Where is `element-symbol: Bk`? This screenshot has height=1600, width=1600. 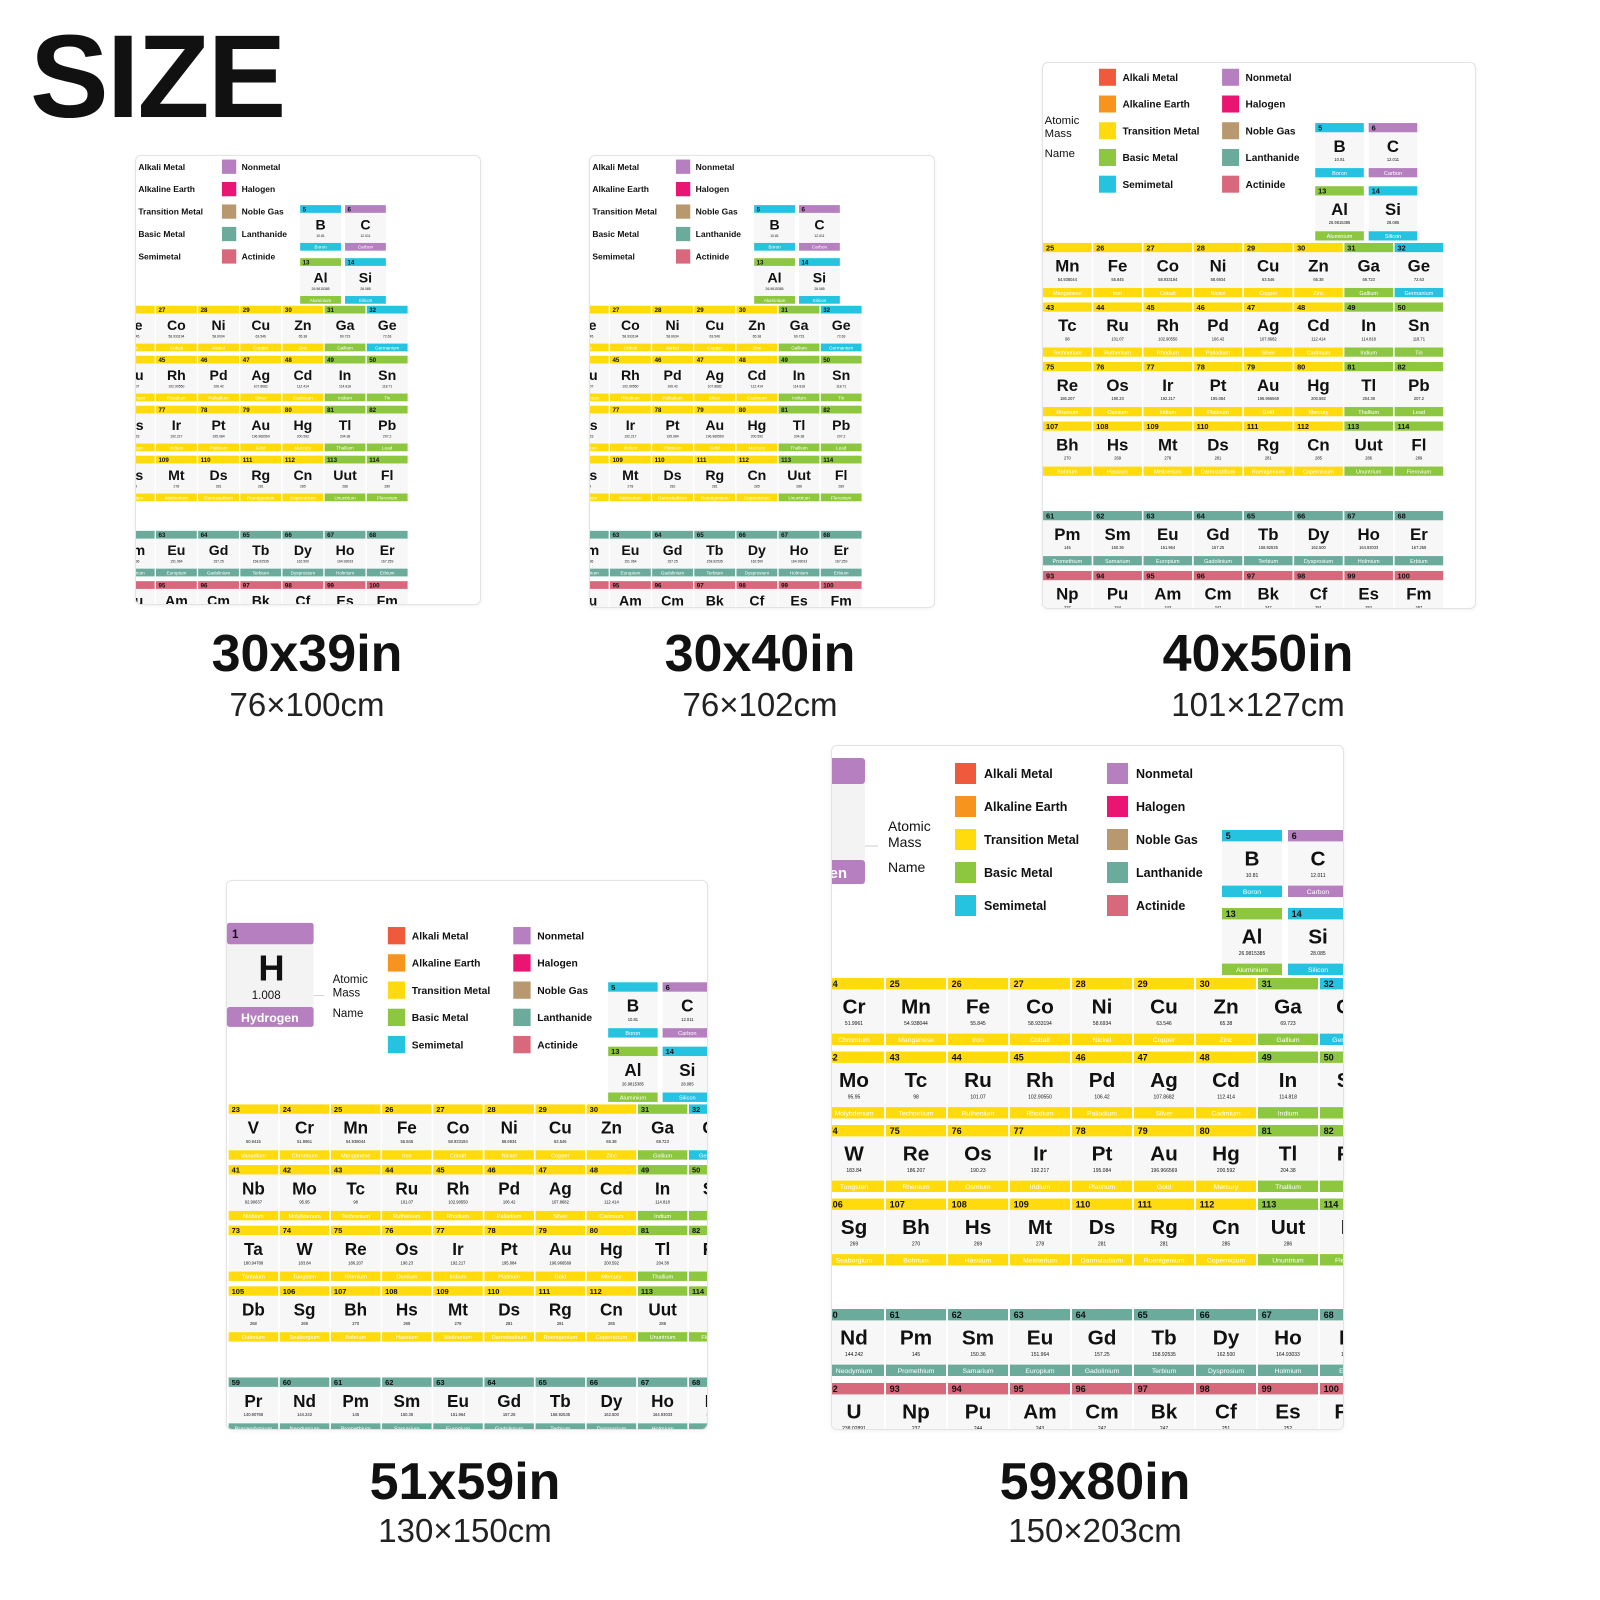
element-symbol: Bk is located at coordinates (261, 598).